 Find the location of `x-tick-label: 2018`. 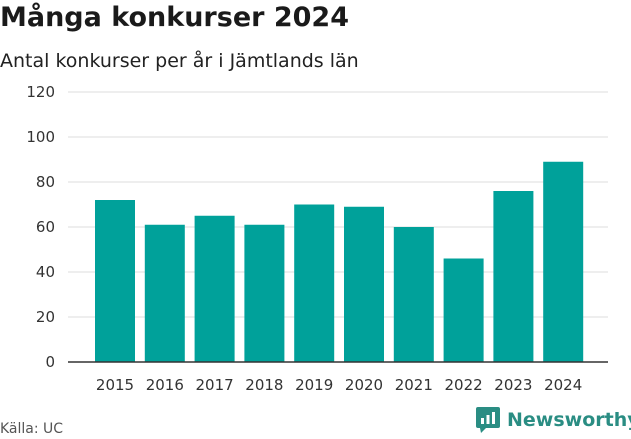

x-tick-label: 2018 is located at coordinates (264, 385).